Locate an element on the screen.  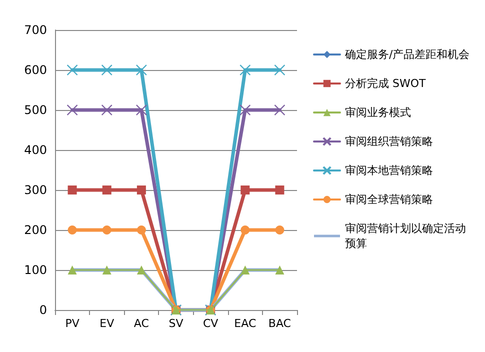
x-tick-label: AC is located at coordinates (142, 323).